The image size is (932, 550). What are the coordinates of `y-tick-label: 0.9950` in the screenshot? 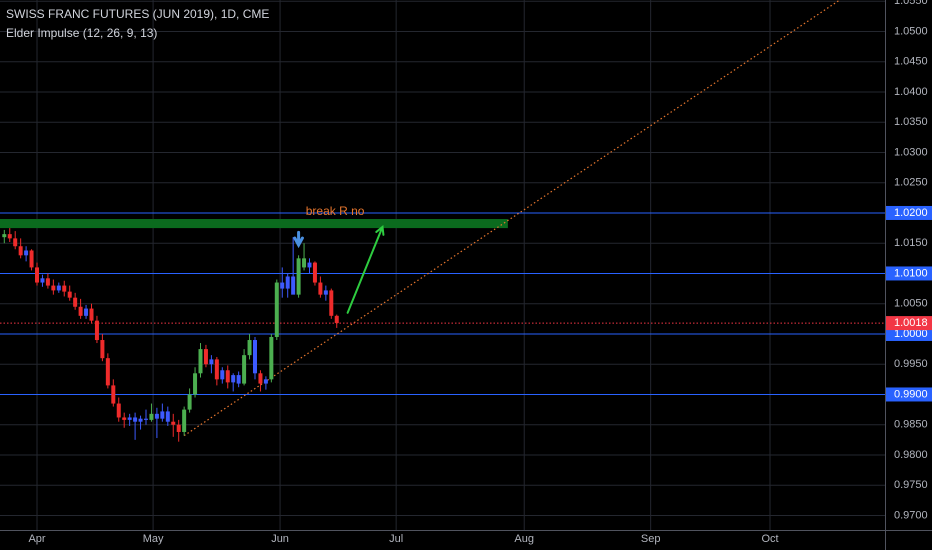 It's located at (911, 364).